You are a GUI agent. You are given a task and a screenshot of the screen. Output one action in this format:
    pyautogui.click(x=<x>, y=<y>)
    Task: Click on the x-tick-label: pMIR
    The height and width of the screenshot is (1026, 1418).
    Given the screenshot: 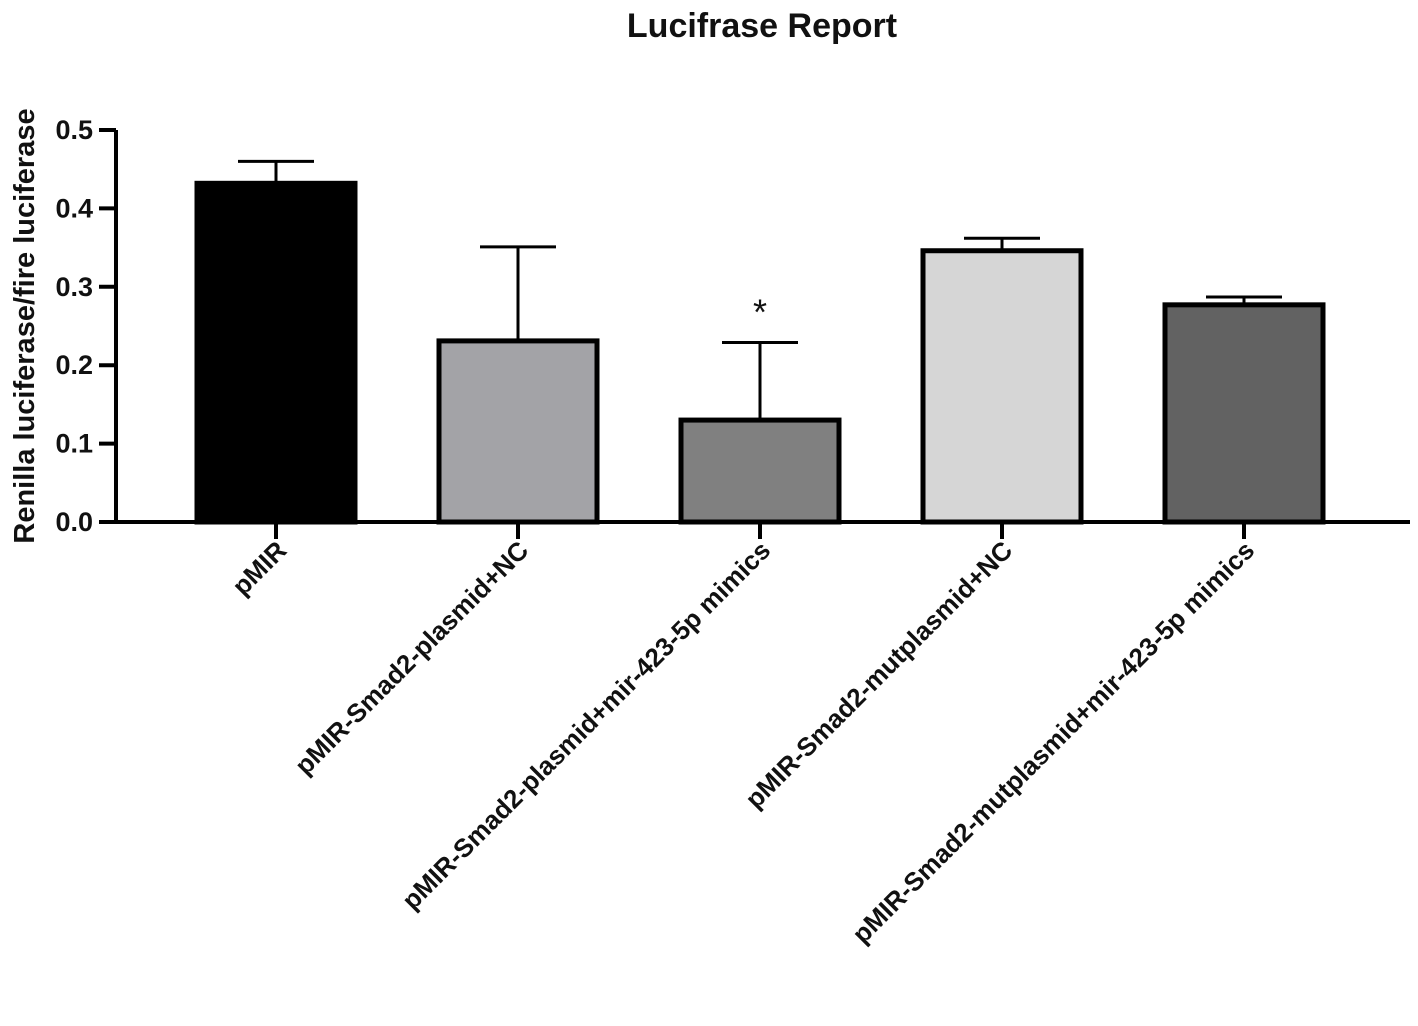 What is the action you would take?
    pyautogui.click(x=259, y=568)
    